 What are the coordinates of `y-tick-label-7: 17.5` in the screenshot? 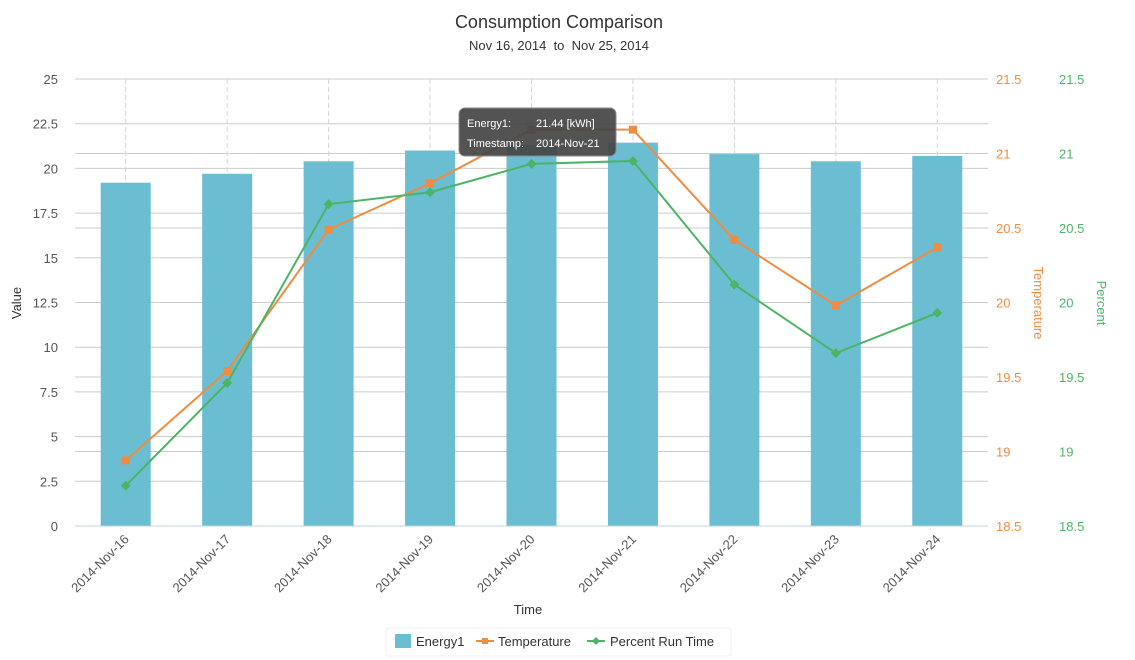 It's located at (45, 213).